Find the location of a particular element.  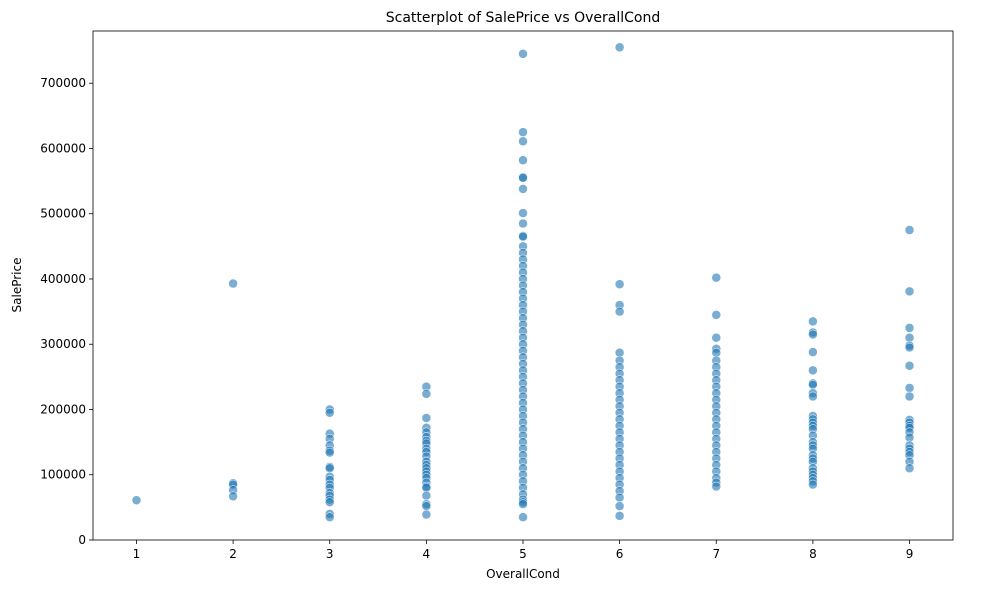

x-tick-label: 1 is located at coordinates (137, 554).